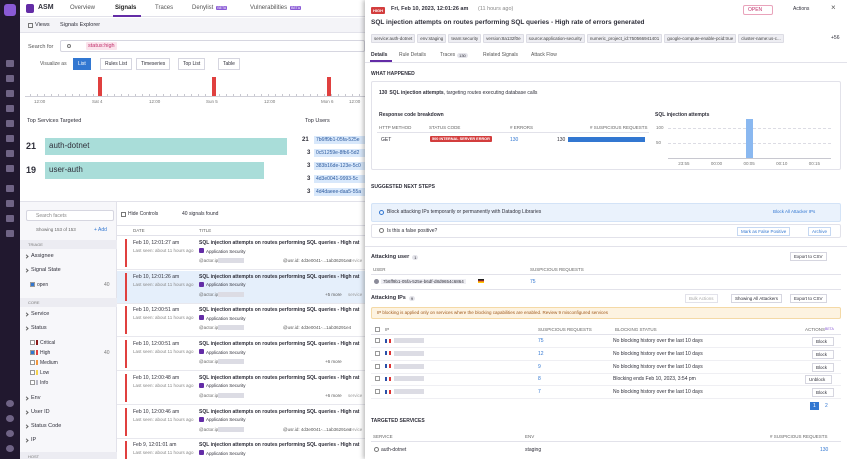  Describe the element at coordinates (42, 25) in the screenshot. I see `views-link: Views` at that location.